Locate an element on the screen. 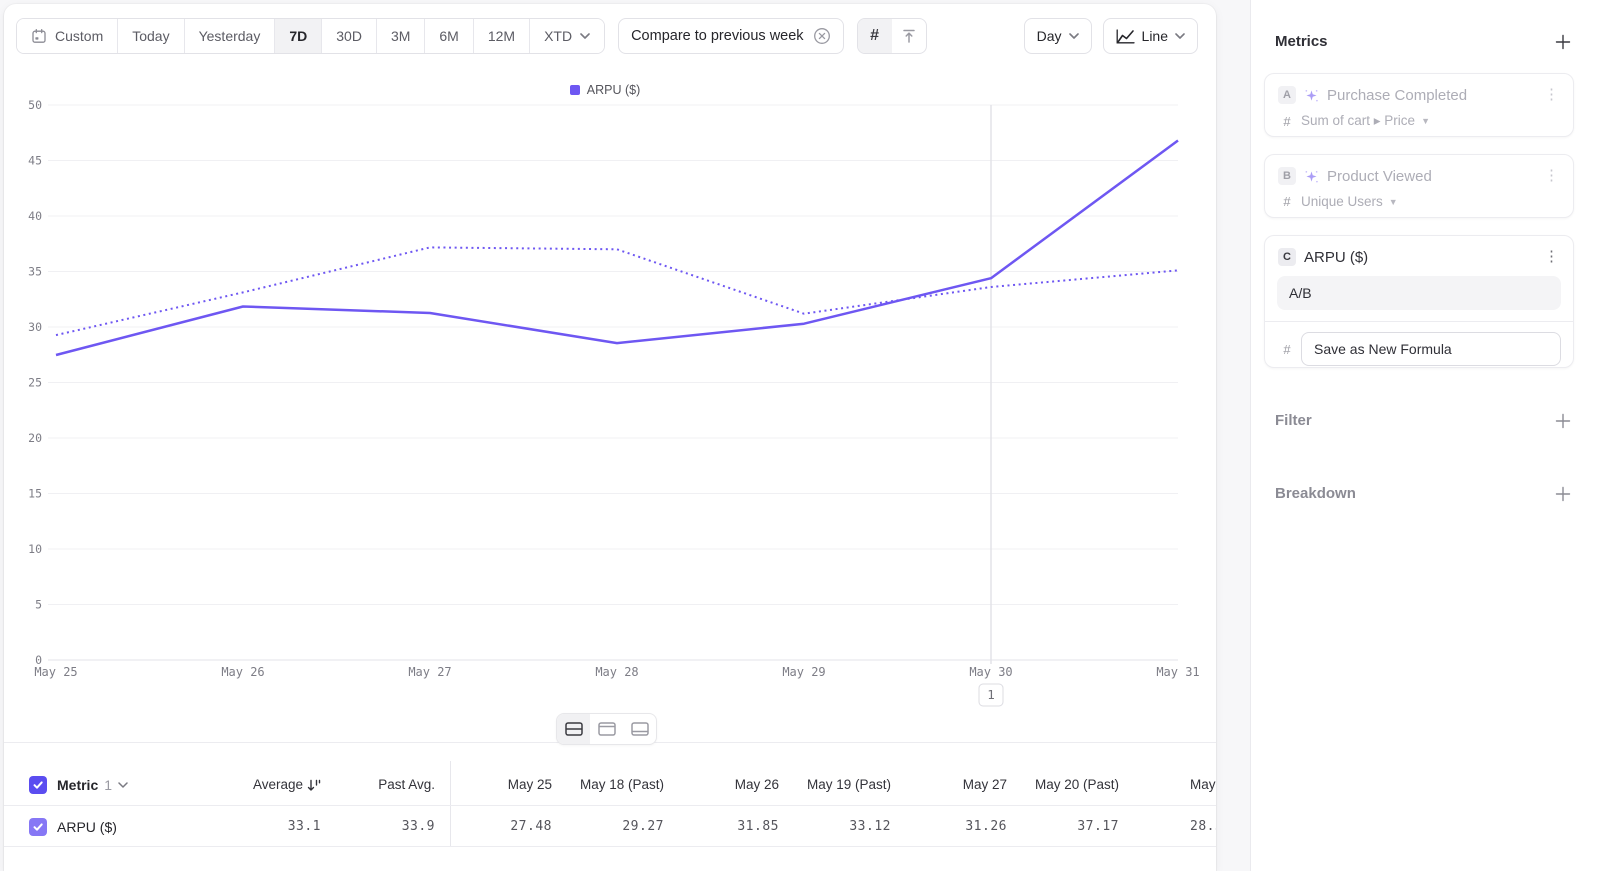  range-button-3m: 3M is located at coordinates (400, 36).